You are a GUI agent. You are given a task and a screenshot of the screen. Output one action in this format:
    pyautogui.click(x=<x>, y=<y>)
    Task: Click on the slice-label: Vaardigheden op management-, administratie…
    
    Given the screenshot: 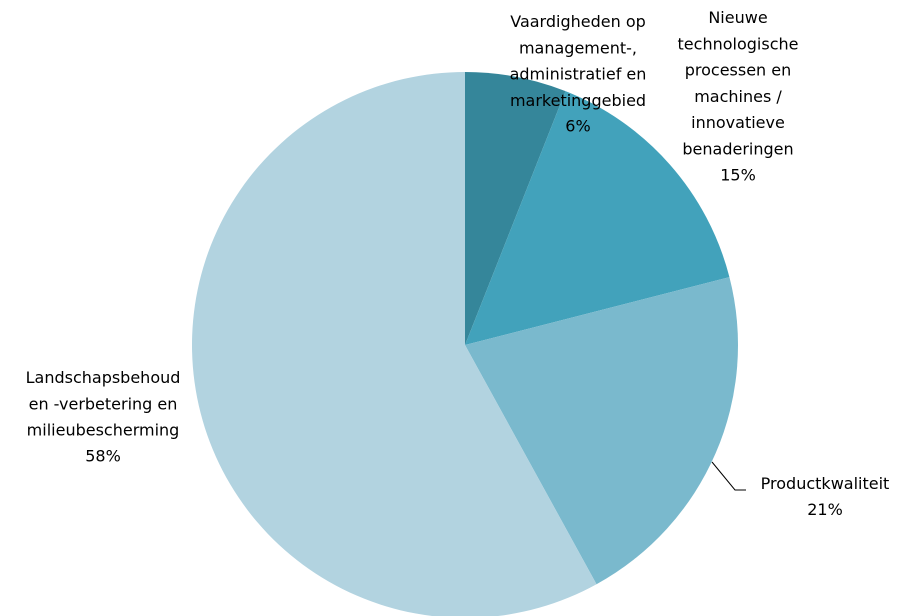 What is the action you would take?
    pyautogui.click(x=578, y=61)
    